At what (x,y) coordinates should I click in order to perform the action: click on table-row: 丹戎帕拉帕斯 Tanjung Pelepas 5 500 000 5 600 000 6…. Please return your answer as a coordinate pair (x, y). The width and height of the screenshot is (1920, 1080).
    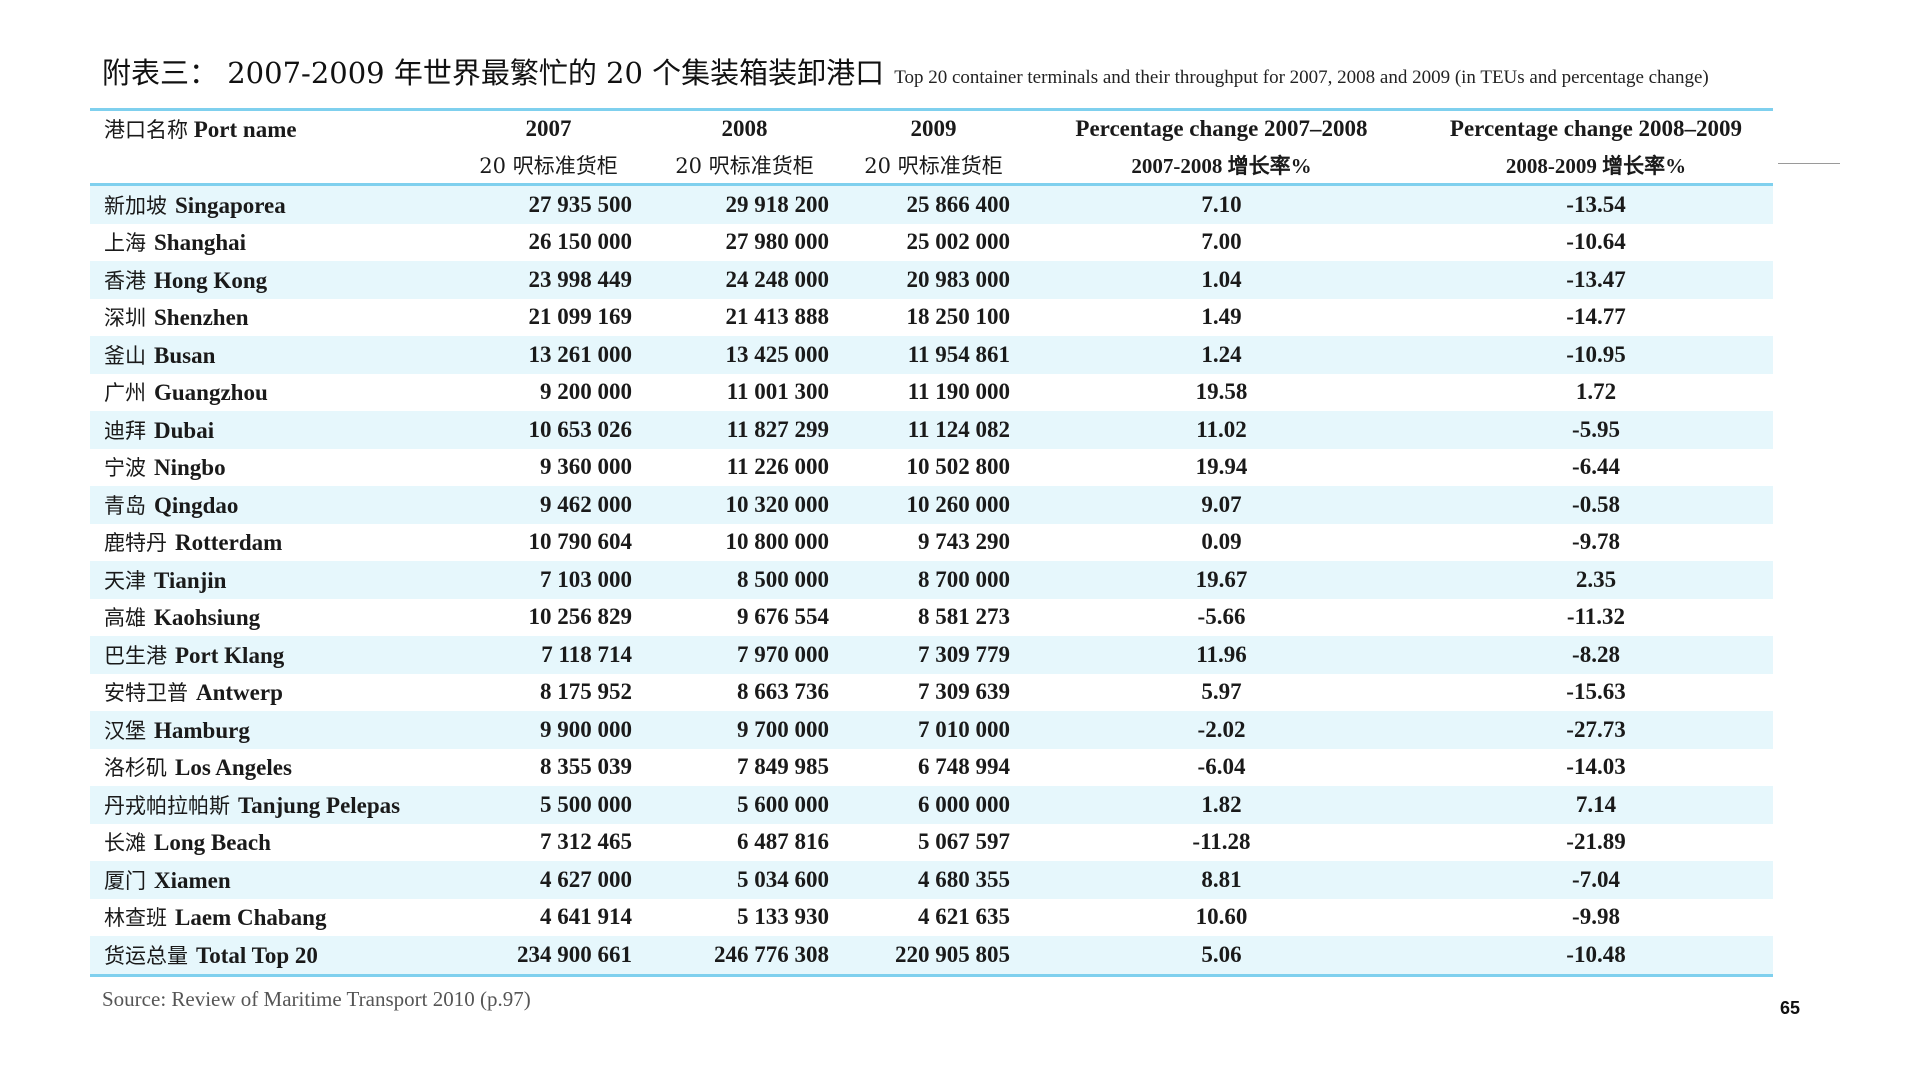
    Looking at the image, I should click on (931, 805).